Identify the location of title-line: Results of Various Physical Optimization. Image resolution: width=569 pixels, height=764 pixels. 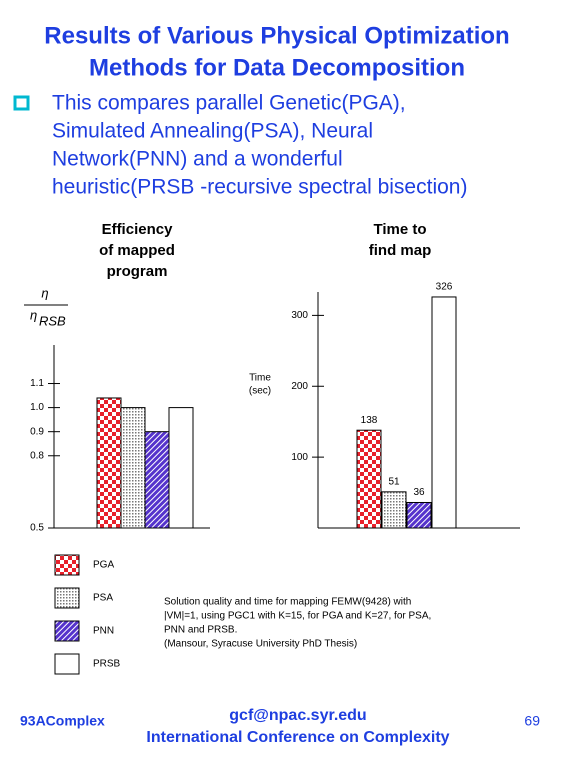
(276, 35).